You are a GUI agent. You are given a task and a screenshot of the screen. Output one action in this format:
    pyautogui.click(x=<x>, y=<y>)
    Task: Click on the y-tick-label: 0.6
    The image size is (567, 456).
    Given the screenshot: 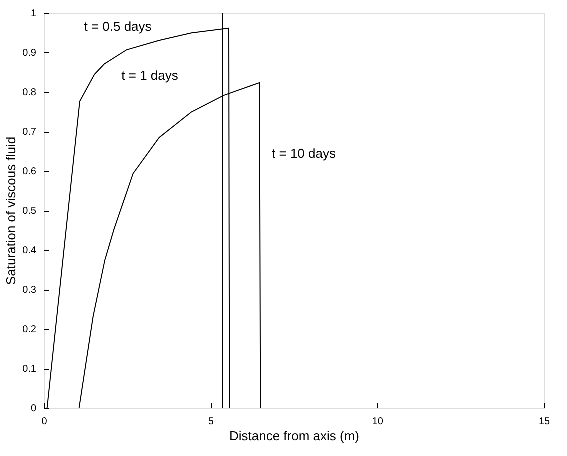 What is the action you would take?
    pyautogui.click(x=29, y=172)
    